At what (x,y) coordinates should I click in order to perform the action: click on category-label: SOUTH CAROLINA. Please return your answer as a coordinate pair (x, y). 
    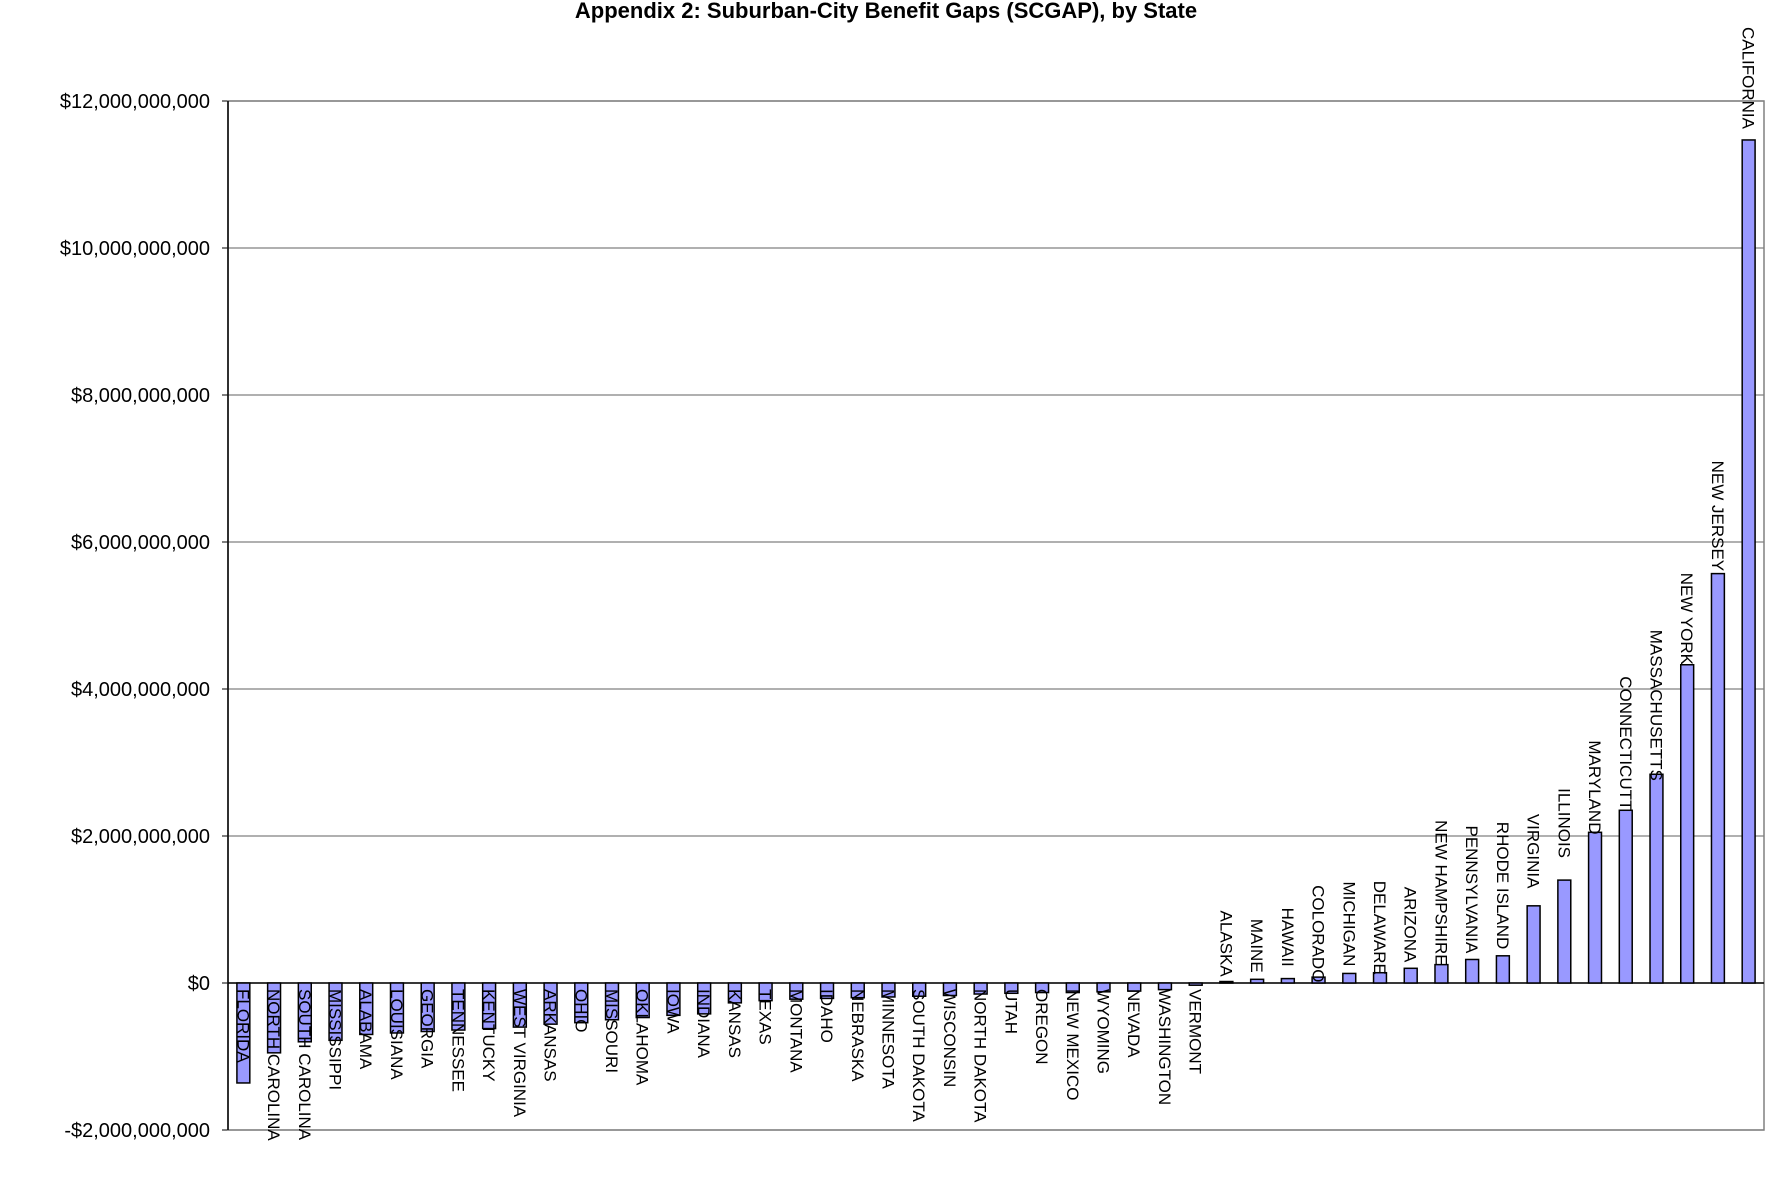
    Looking at the image, I should click on (304, 1065).